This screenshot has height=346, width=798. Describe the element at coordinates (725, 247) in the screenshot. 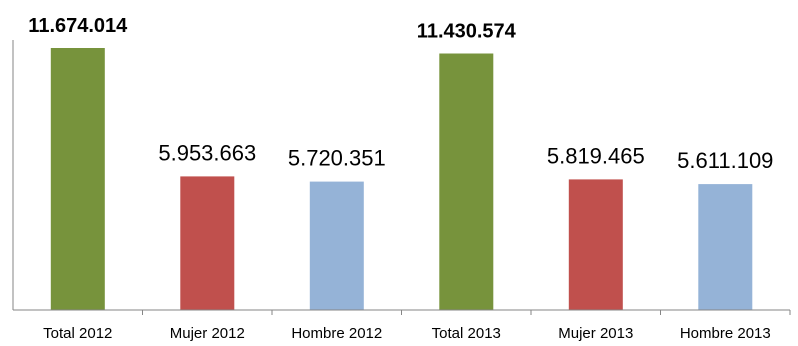

I see `bar-hombre-2013` at that location.